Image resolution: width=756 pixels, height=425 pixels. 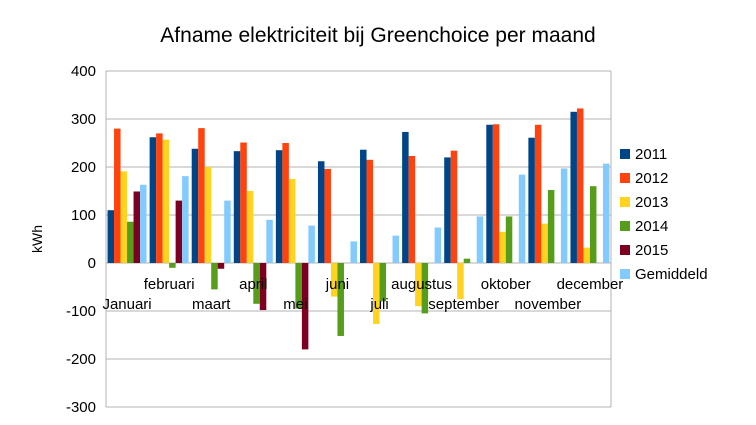 I want to click on bar-2013-maart, so click(x=208, y=215).